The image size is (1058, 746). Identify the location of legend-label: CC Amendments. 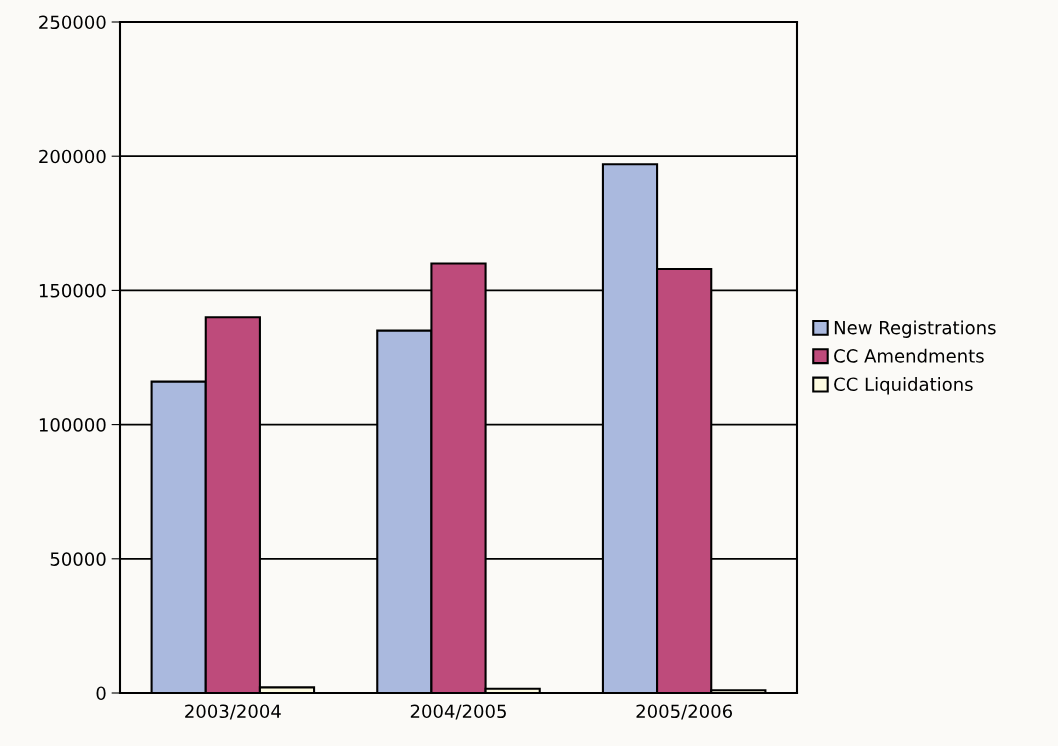
(909, 355).